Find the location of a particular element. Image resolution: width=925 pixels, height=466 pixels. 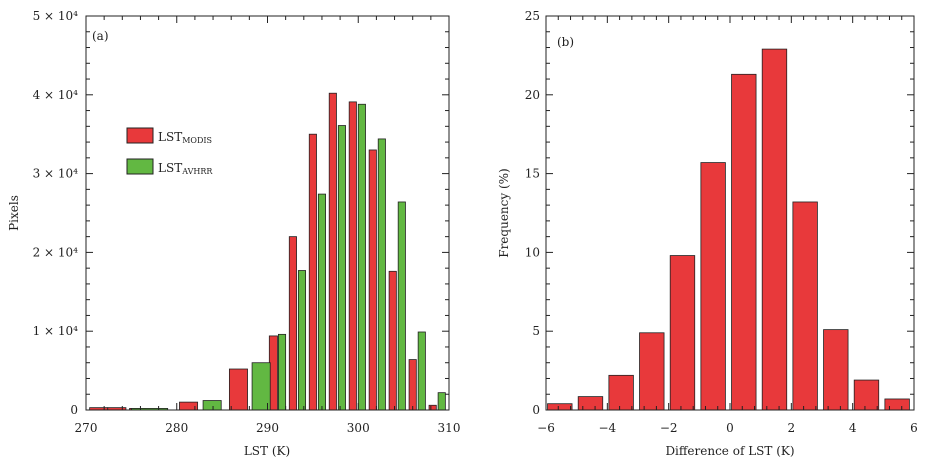

panel-a-y-tick-label-1: 1 × 10⁴ is located at coordinates (56, 331).